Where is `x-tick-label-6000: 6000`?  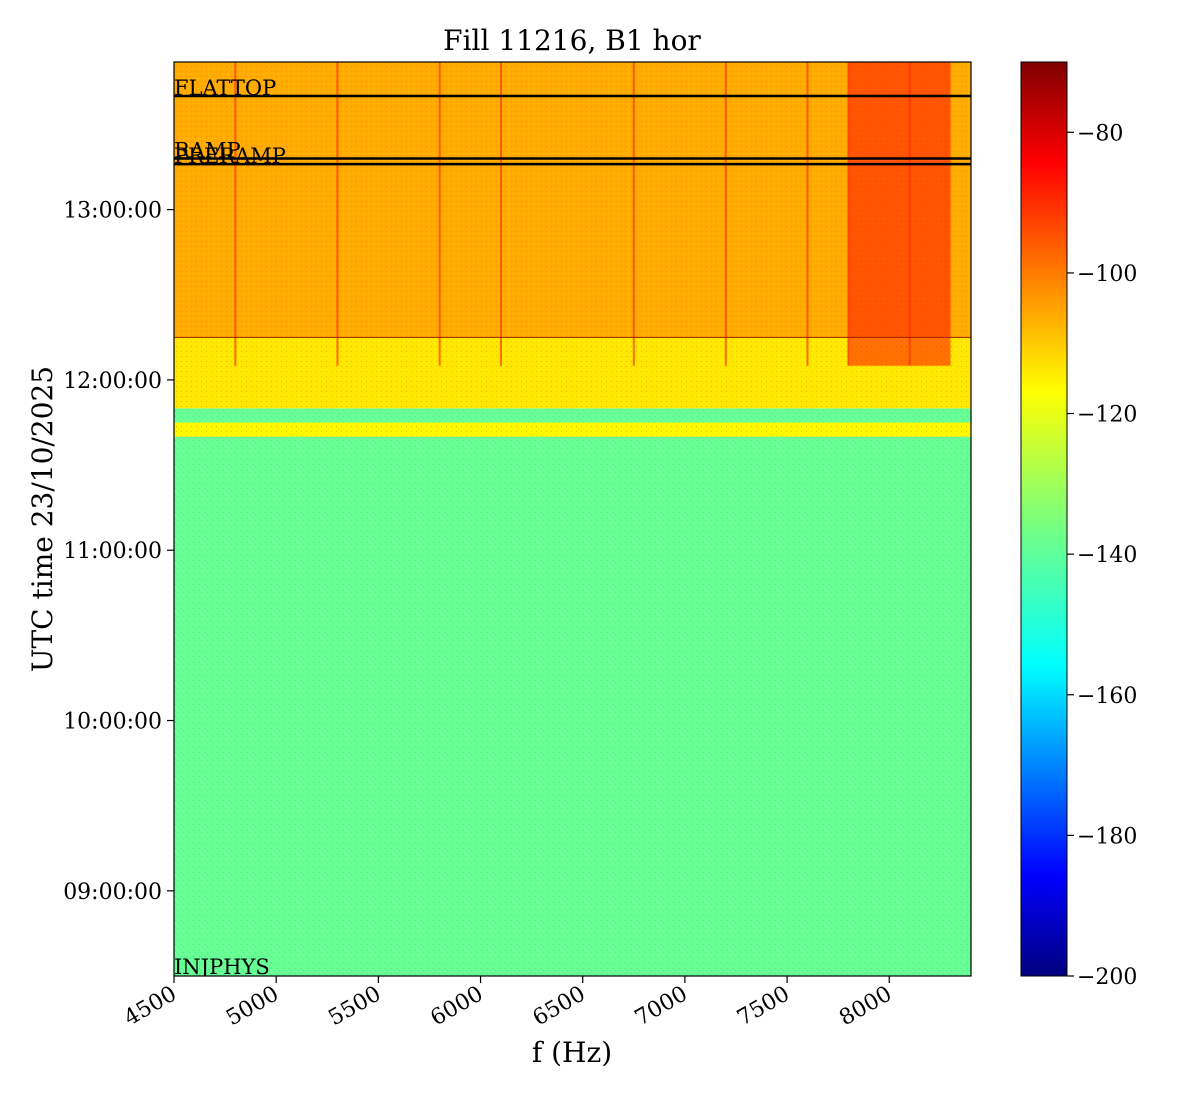 x-tick-label-6000: 6000 is located at coordinates (457, 1007).